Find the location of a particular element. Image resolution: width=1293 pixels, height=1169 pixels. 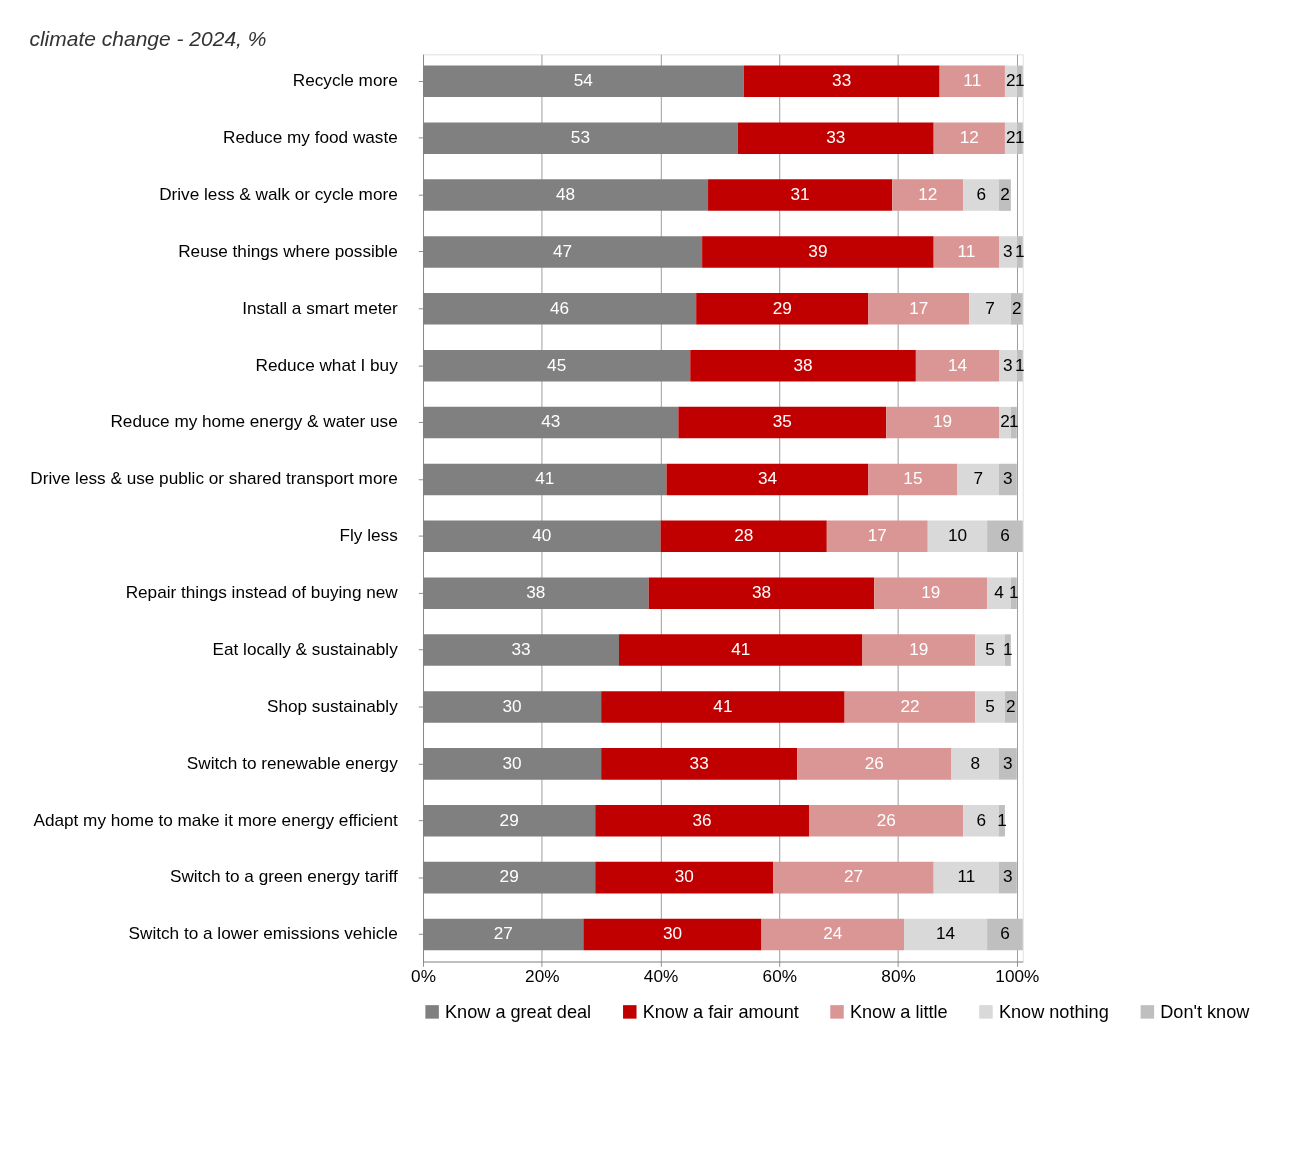

y-tick-label: Recycle more is located at coordinates (345, 80).